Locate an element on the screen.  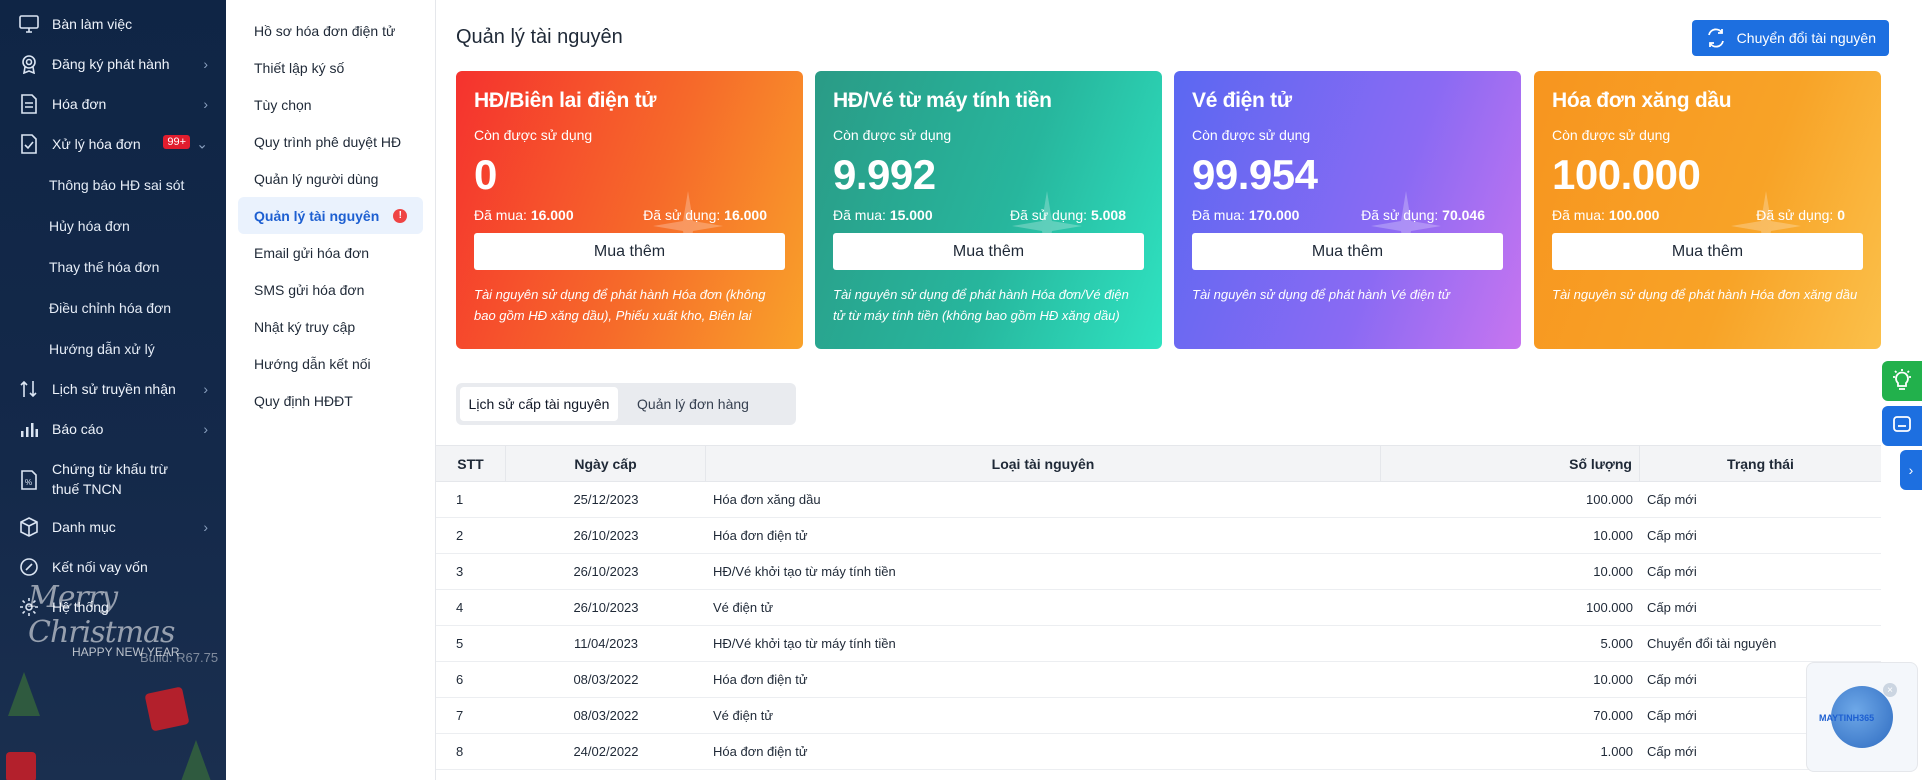
sidebar-subitem-guide: Hướng dẫn xử lý is located at coordinates (102, 348).